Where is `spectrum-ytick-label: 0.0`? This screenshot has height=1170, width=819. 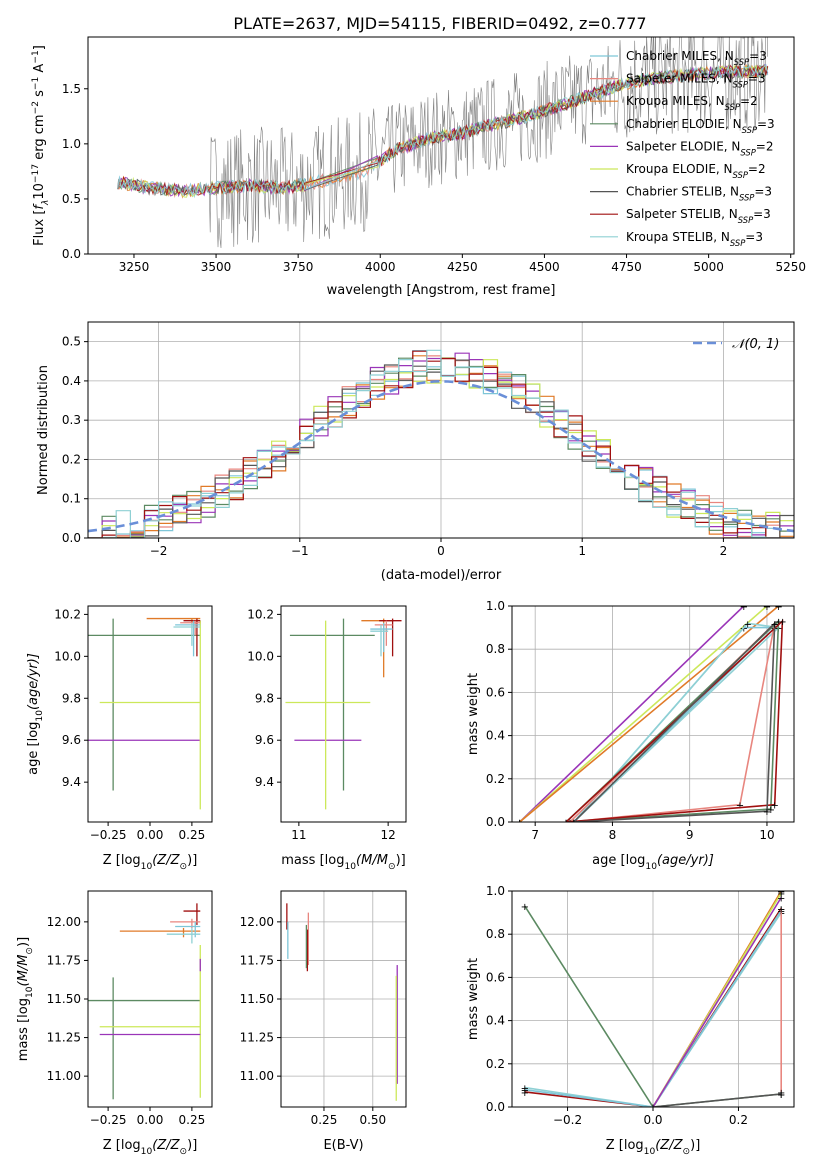
spectrum-ytick-label: 0.0 is located at coordinates (71, 254).